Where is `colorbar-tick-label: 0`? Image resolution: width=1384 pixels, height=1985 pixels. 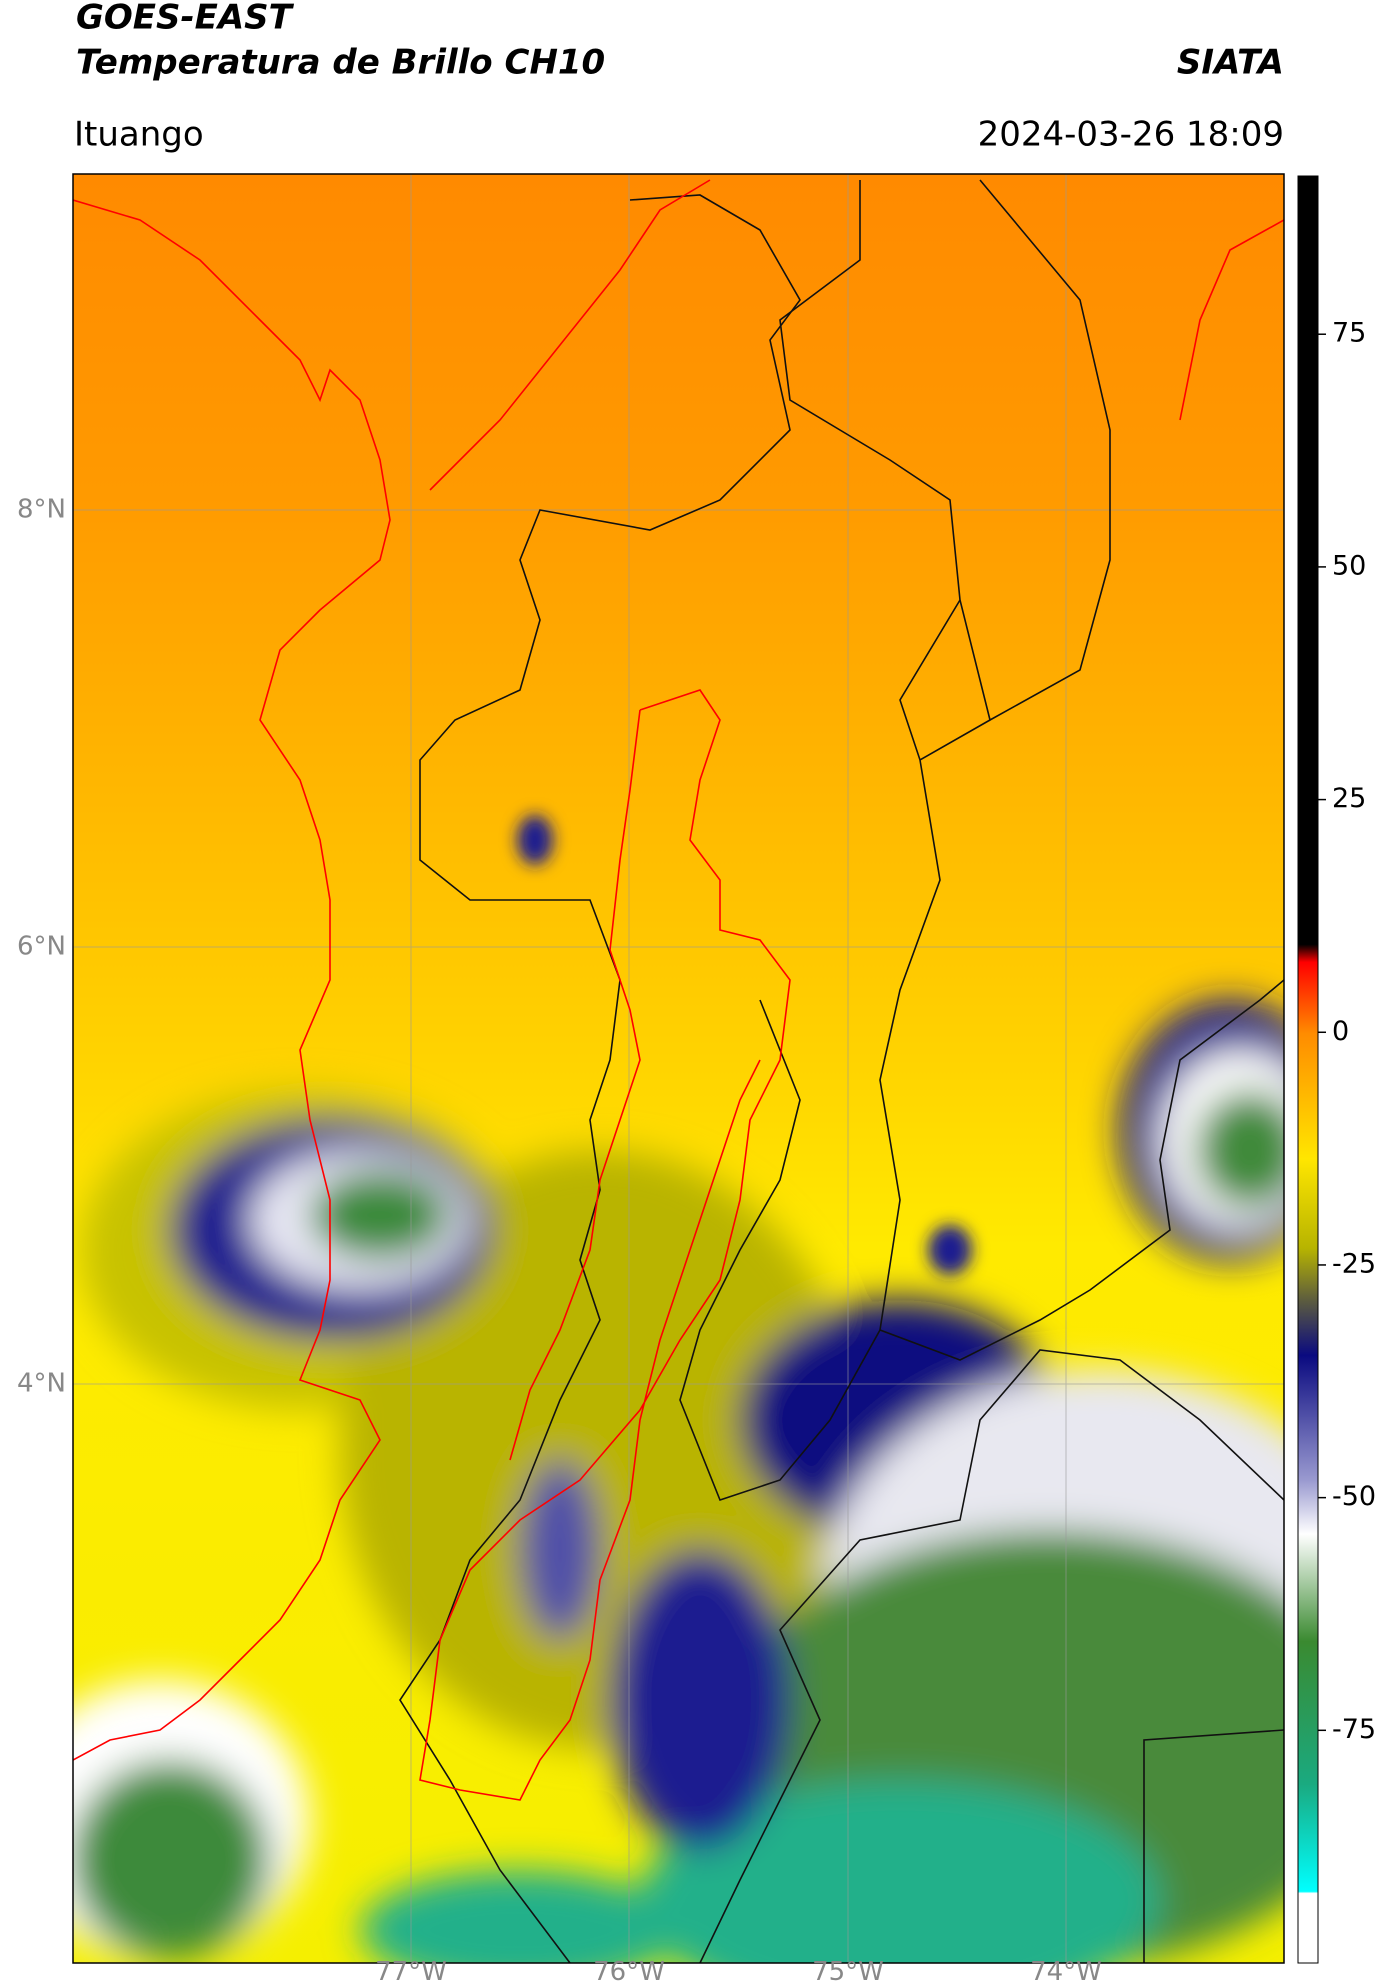
colorbar-tick-label: 0 is located at coordinates (1340, 1031).